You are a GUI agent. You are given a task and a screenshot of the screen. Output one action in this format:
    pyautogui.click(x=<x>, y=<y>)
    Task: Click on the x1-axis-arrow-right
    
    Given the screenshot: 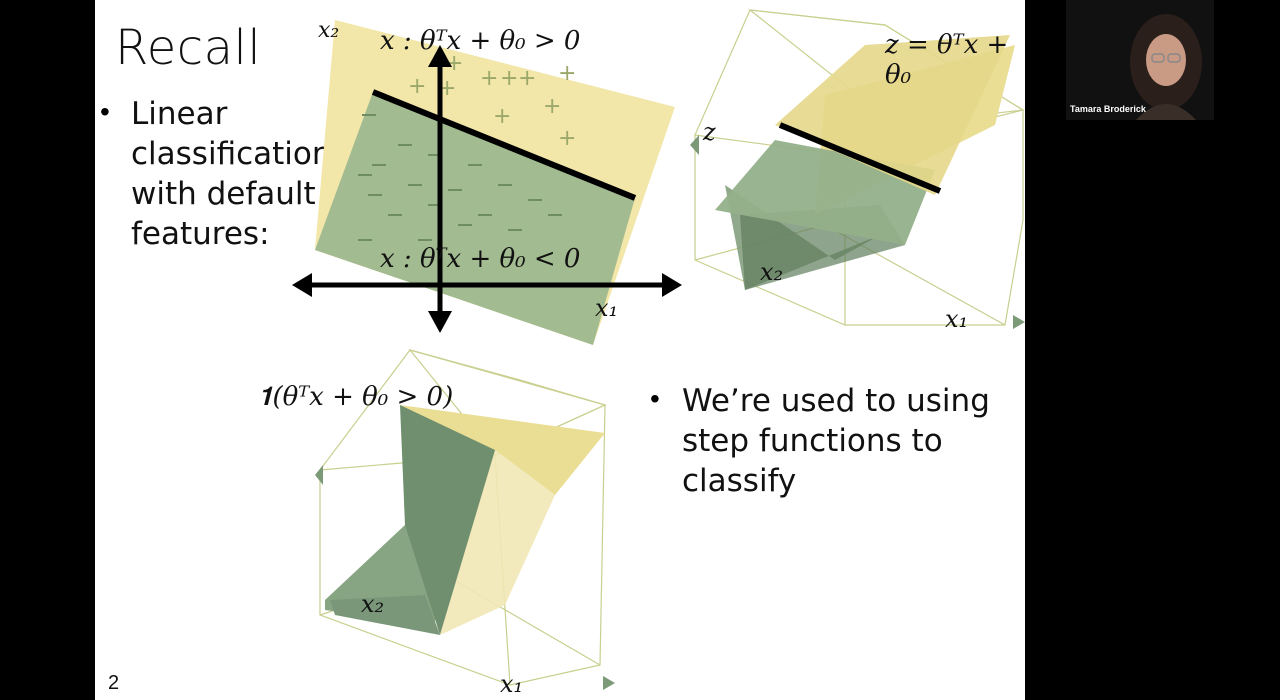 What is the action you would take?
    pyautogui.click(x=672, y=285)
    